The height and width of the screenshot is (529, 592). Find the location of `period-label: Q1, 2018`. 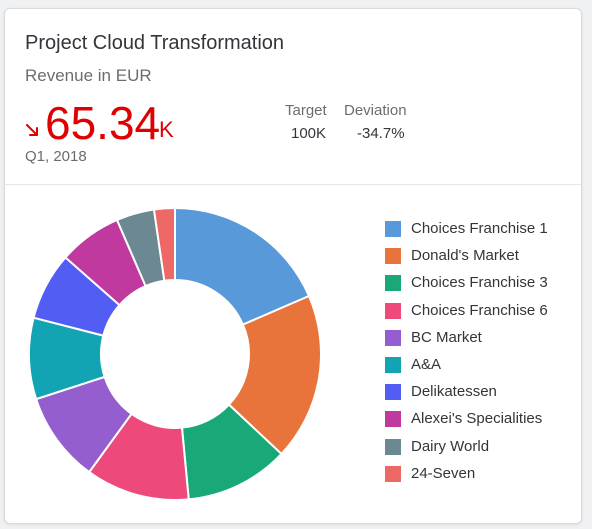

period-label: Q1, 2018 is located at coordinates (56, 156).